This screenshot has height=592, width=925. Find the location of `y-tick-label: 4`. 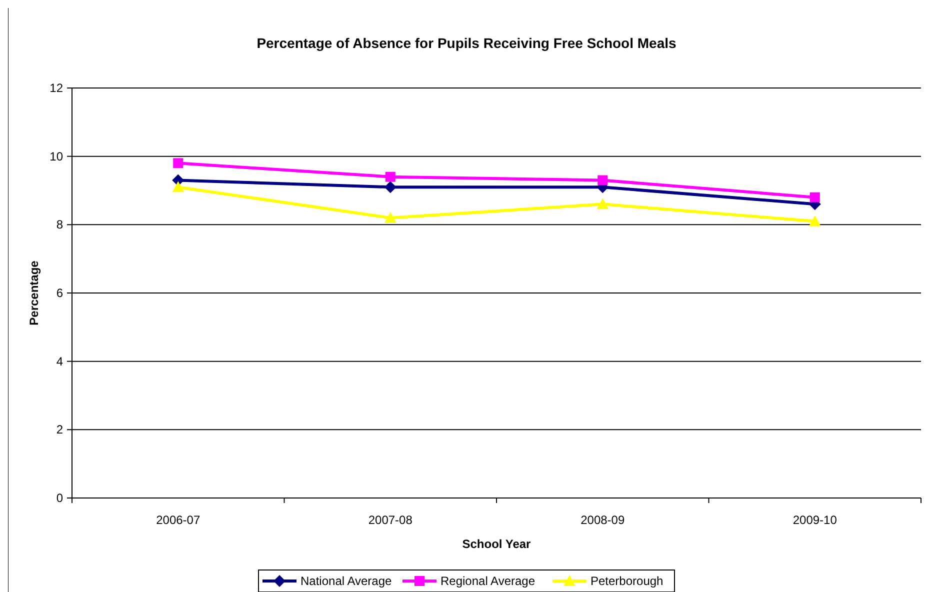

y-tick-label: 4 is located at coordinates (60, 361).